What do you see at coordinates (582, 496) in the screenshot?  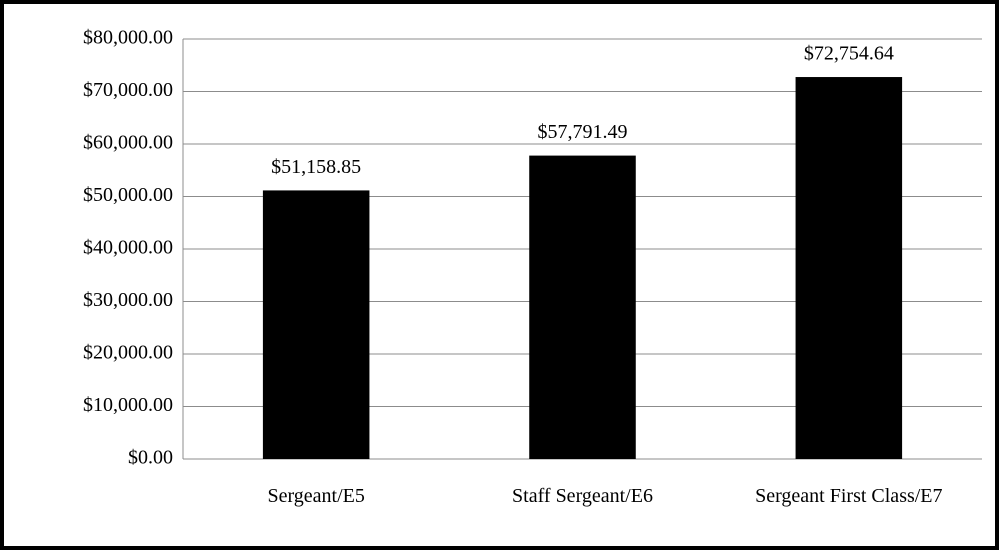 I see `x-tick-label: Staff Sergeant/E6` at bounding box center [582, 496].